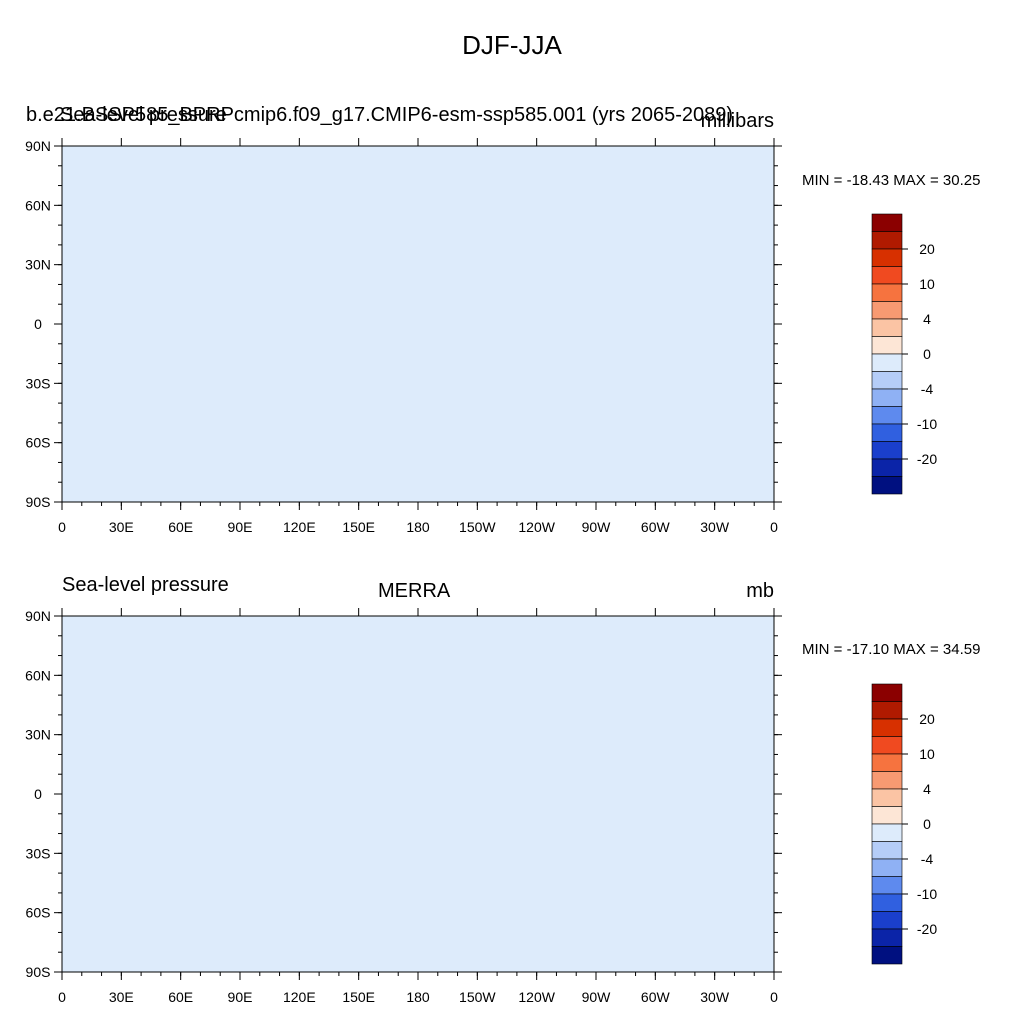 This screenshot has height=1024, width=1024. I want to click on panel1-units-label: millibars, so click(737, 121).